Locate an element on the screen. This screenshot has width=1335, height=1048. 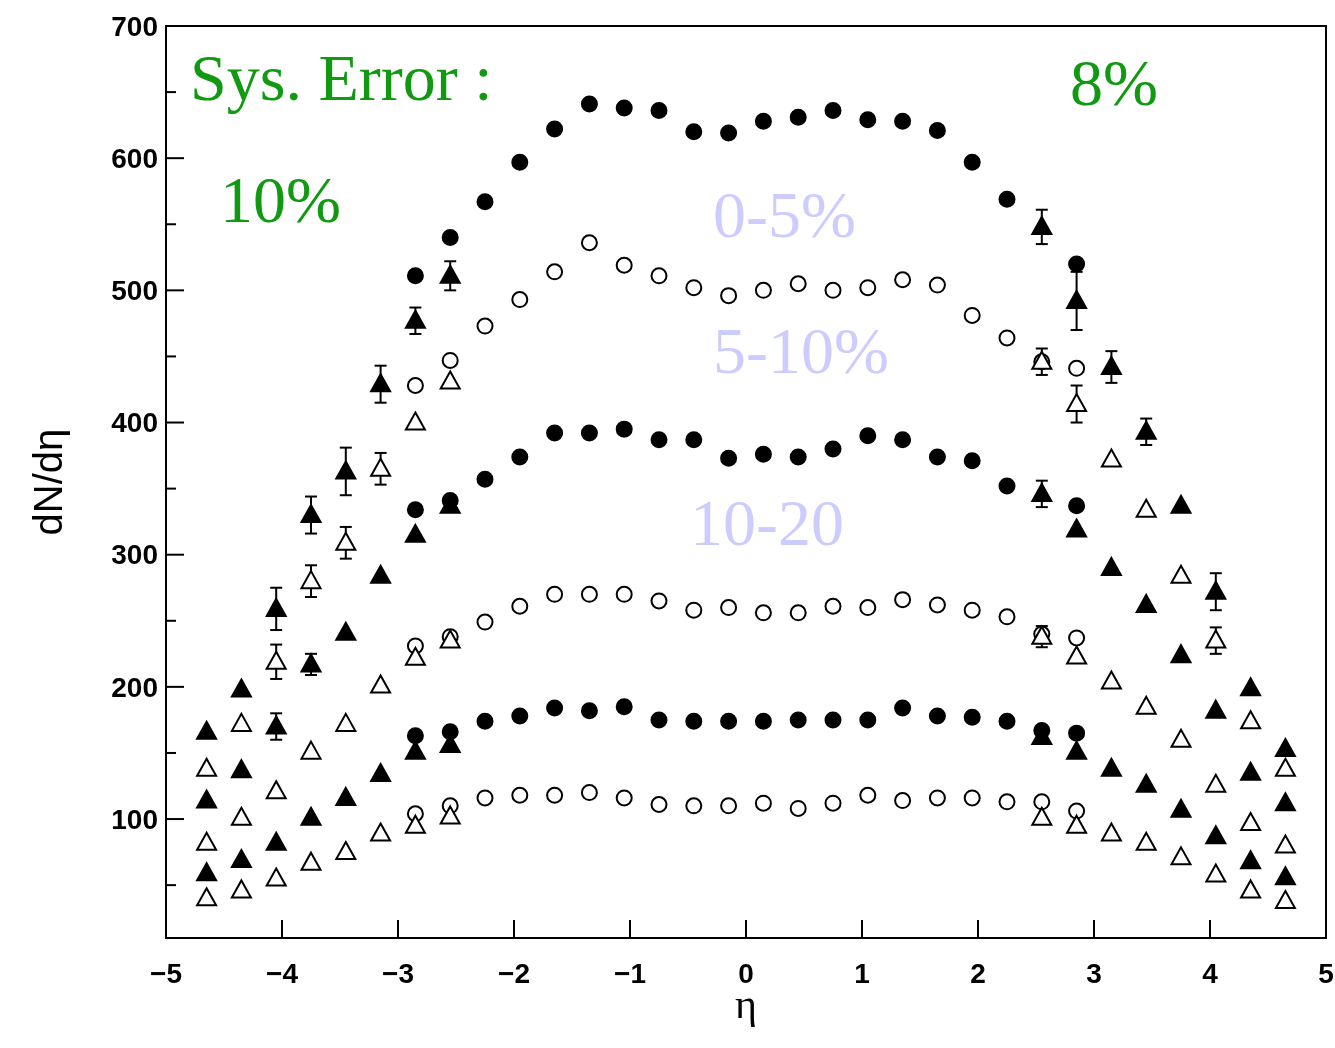
y-axis-title: dN/dη is located at coordinates (48, 482).